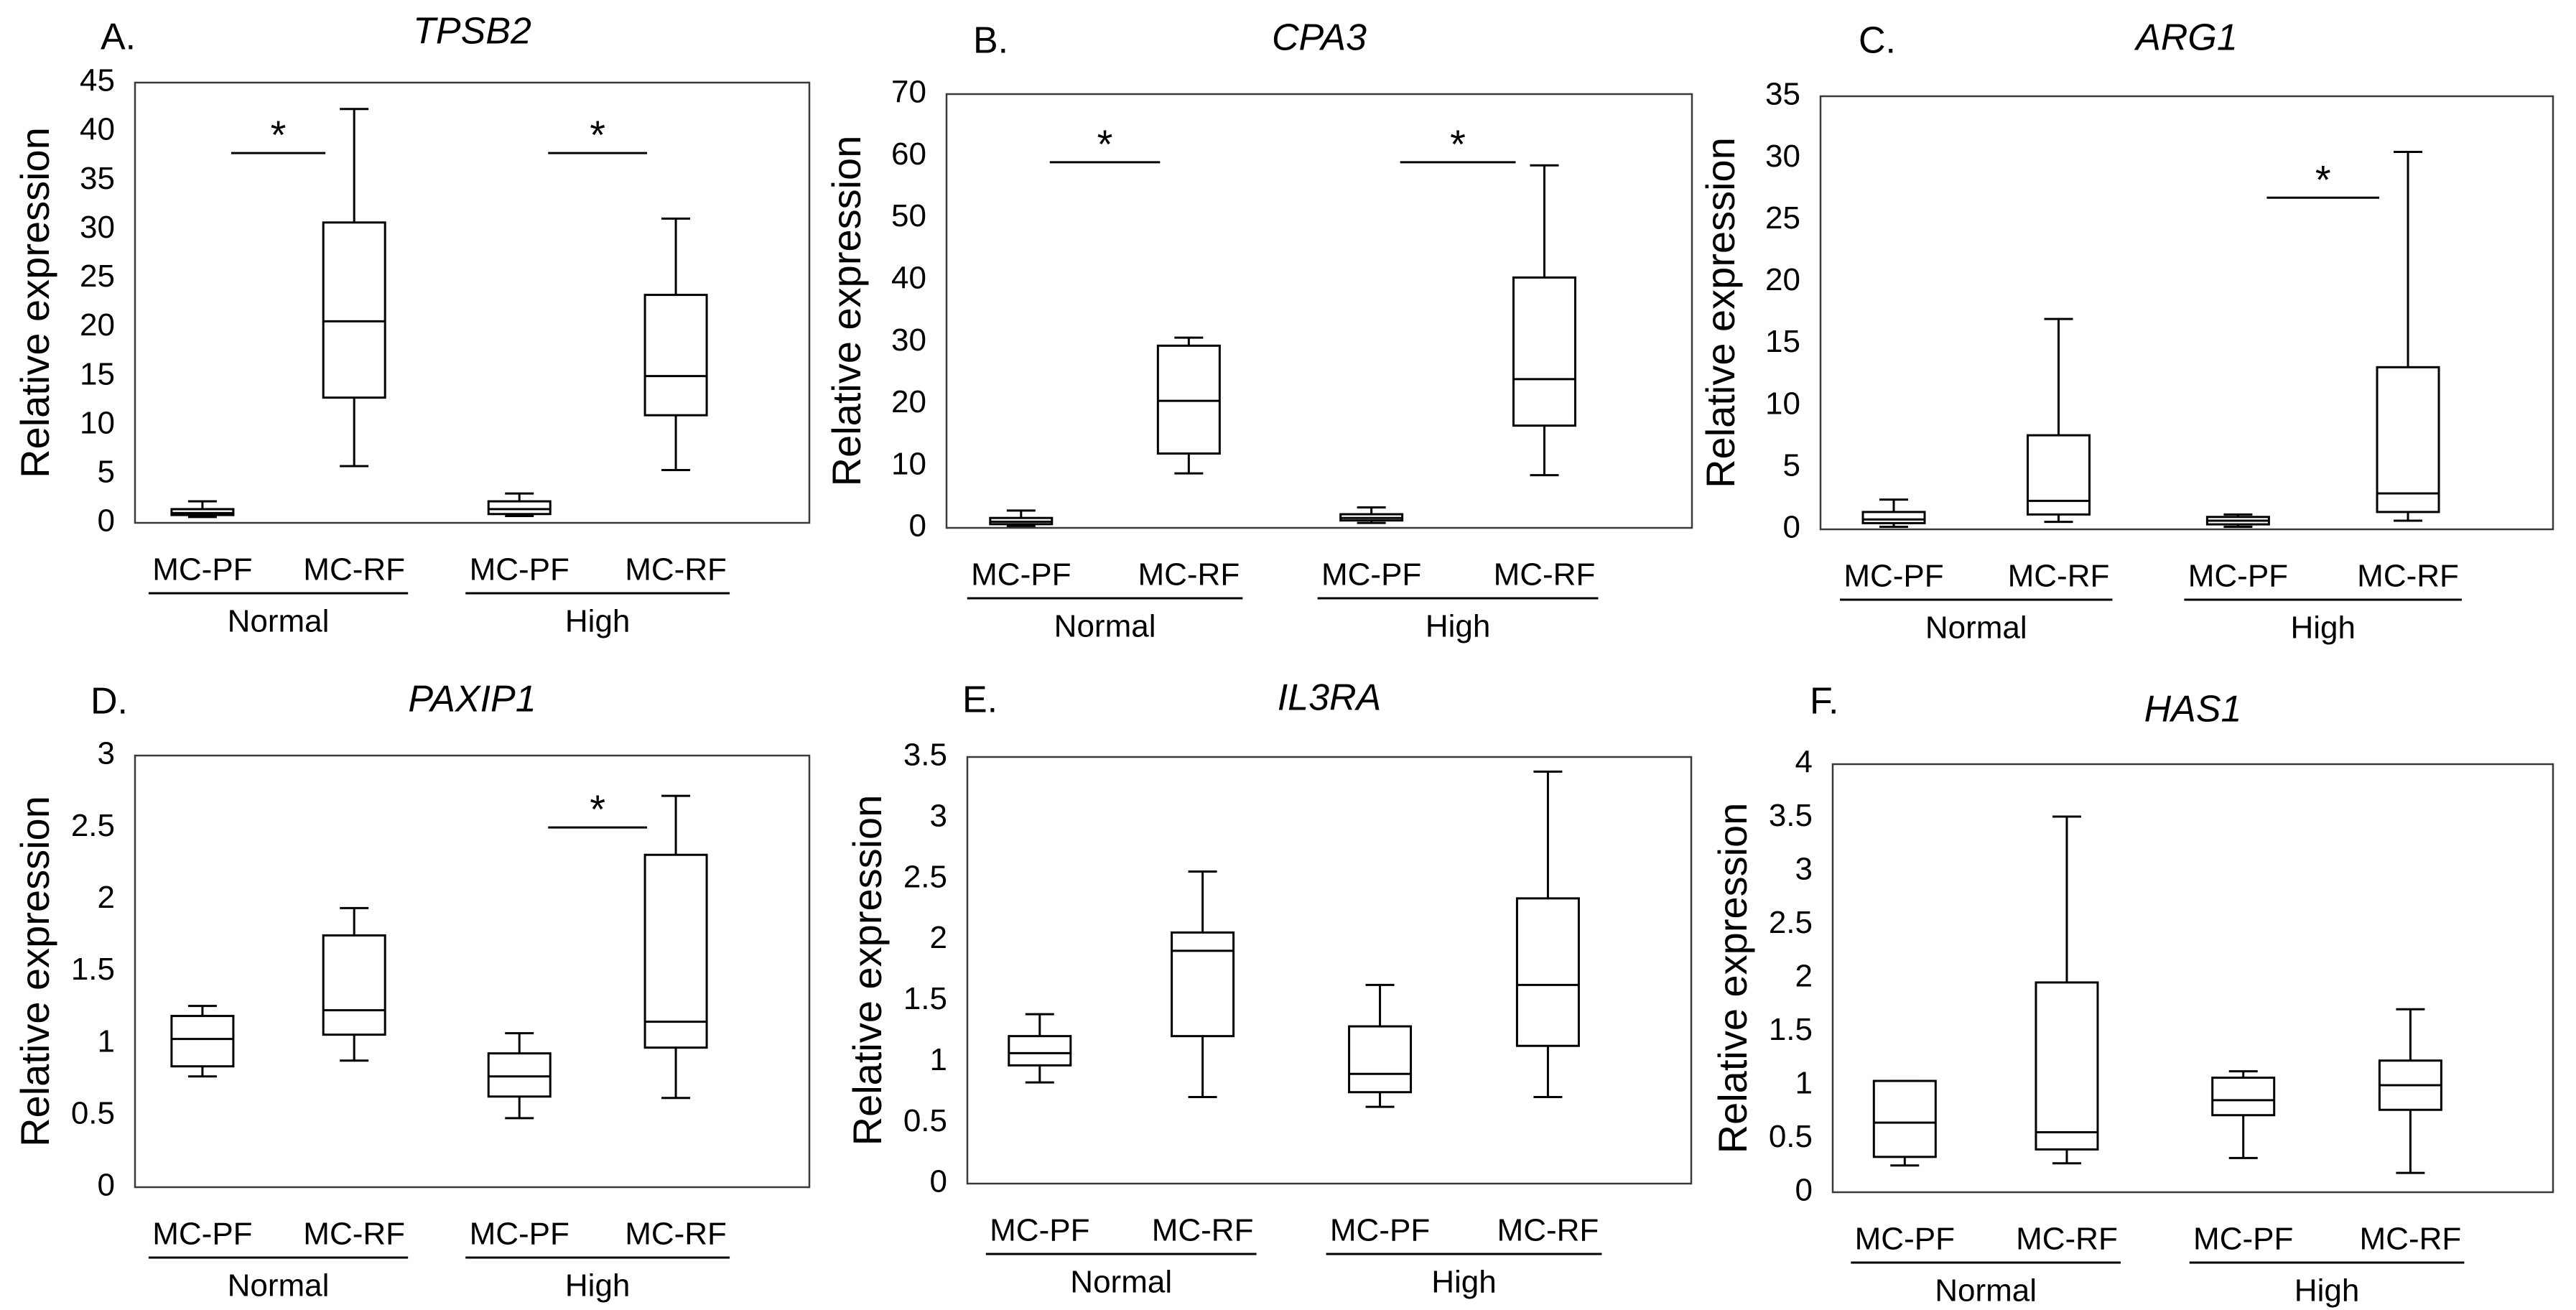 Image resolution: width=2576 pixels, height=1310 pixels. Describe the element at coordinates (1330, 698) in the screenshot. I see `chart-title: IL3RA` at that location.